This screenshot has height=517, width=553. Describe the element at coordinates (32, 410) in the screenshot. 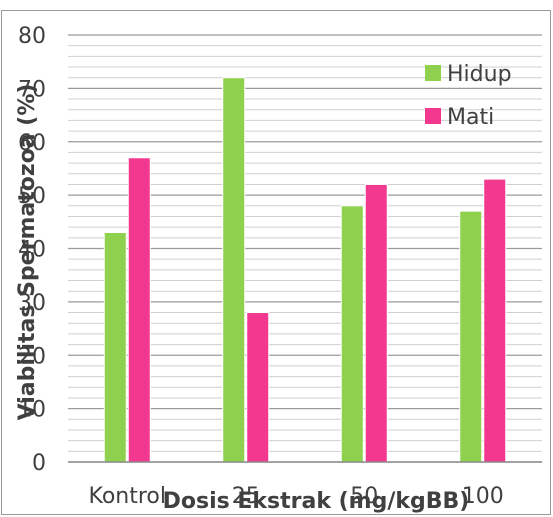

I see `y-tick-label: 10` at that location.